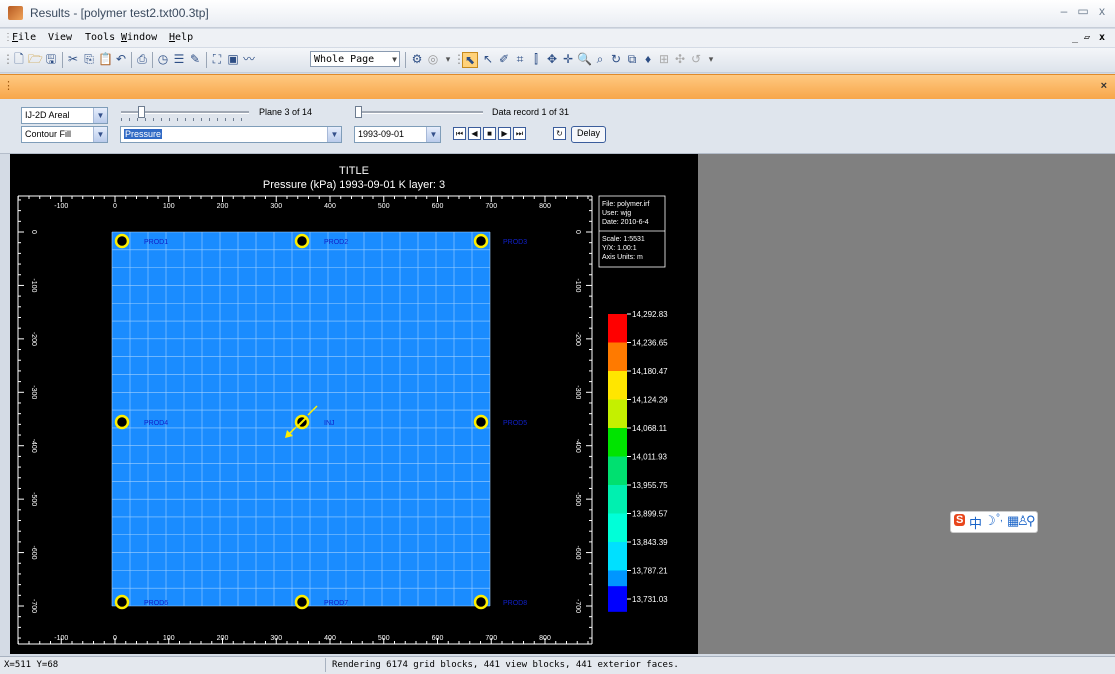 Image resolution: width=1115 pixels, height=674 pixels. Describe the element at coordinates (354, 185) in the screenshot. I see `plot-subtitle: Pressure (kPa) 1993-09-01 K layer: 3` at that location.